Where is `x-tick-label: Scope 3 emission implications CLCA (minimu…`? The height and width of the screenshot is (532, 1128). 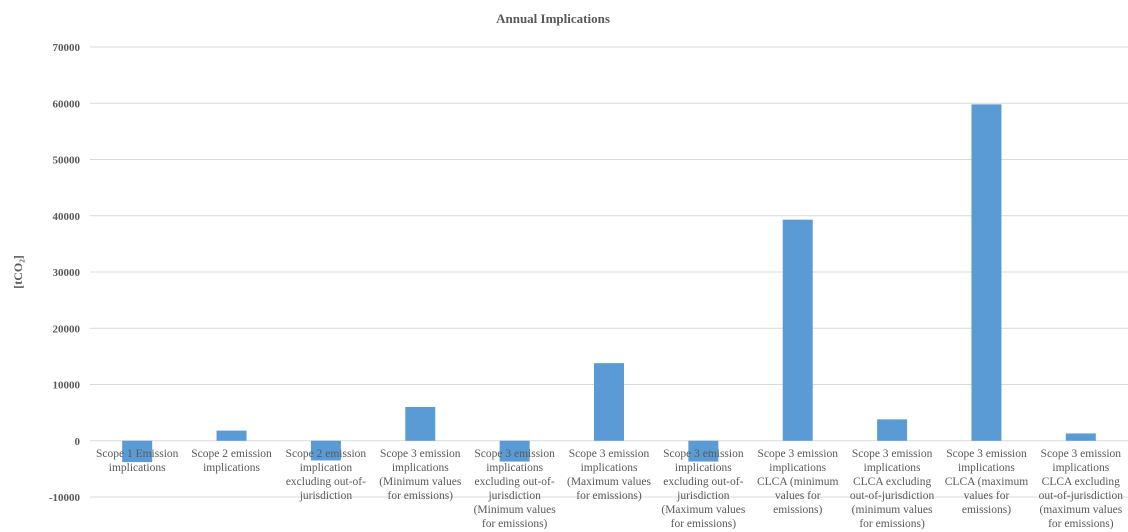 x-tick-label: Scope 3 emission implications CLCA (minimu… is located at coordinates (798, 482).